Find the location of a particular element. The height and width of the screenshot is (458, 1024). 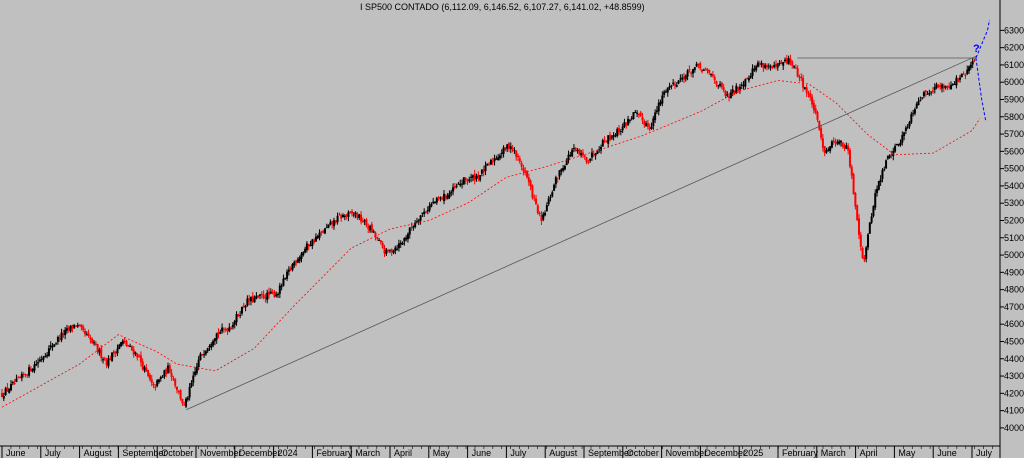

x-tick-label: May is located at coordinates (442, 453).